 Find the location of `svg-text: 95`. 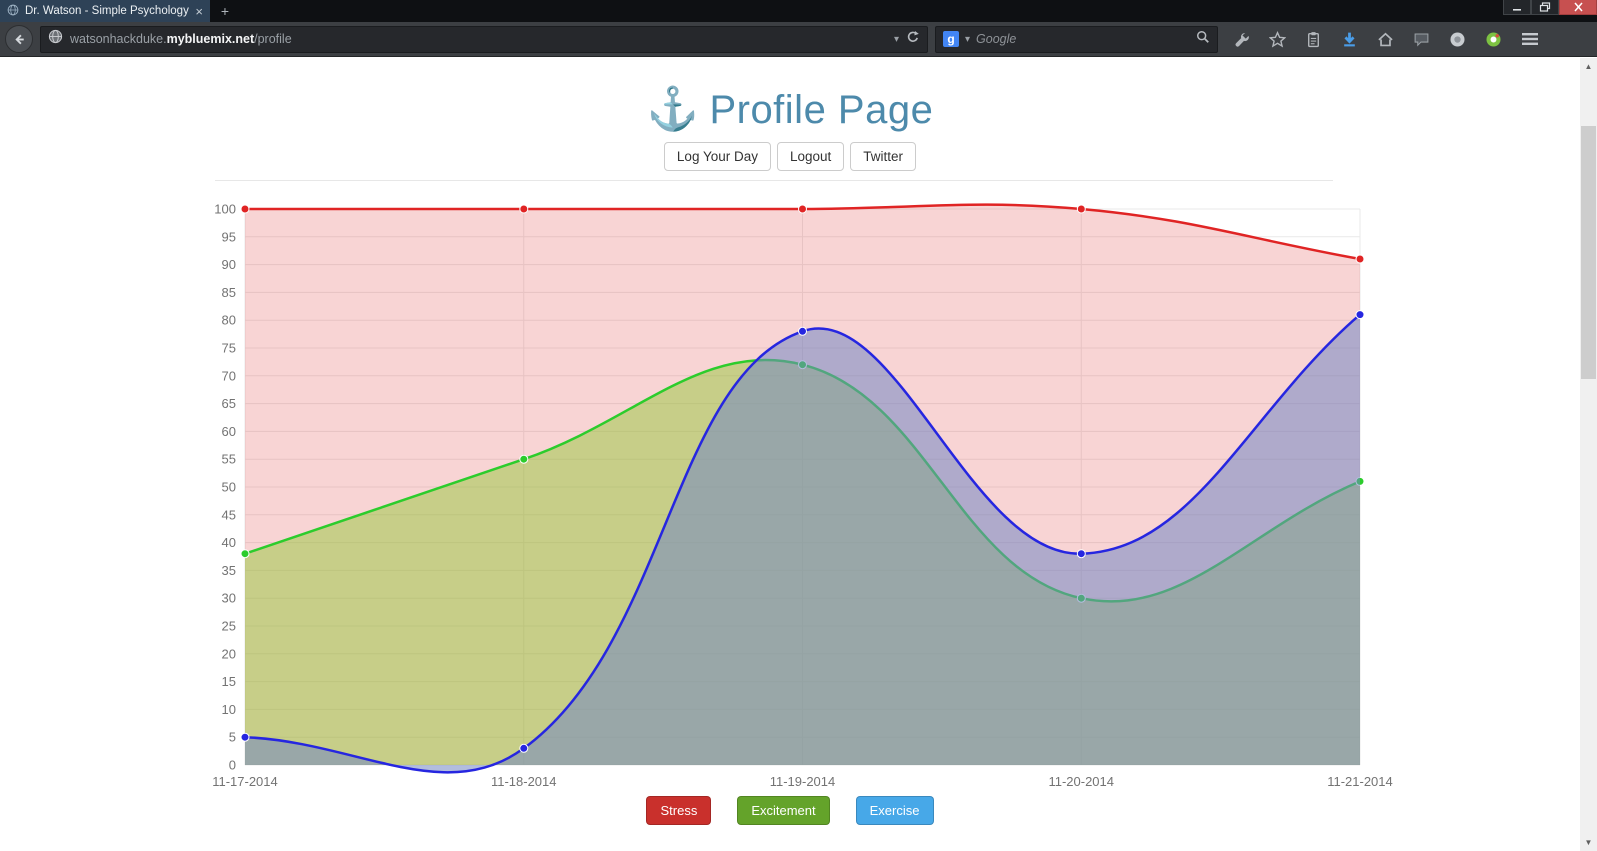

svg-text: 95 is located at coordinates (229, 236).